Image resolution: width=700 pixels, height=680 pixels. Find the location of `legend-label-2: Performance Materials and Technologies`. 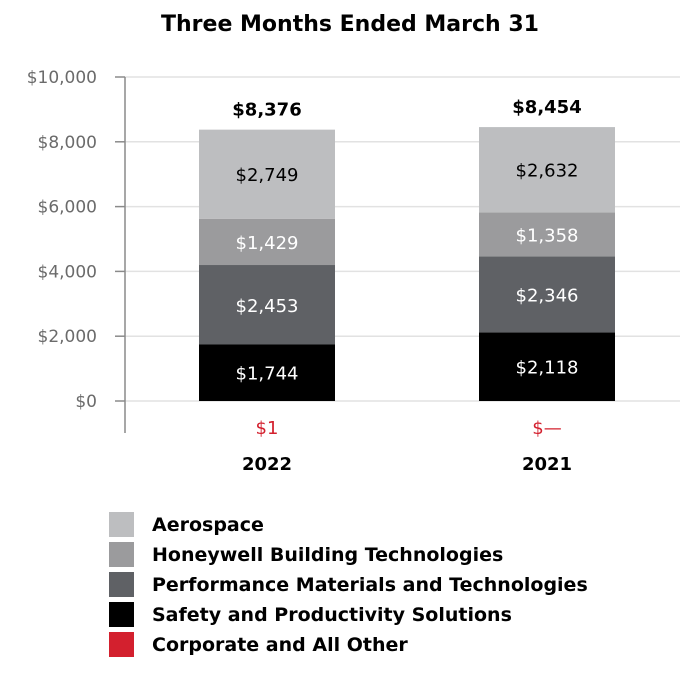

legend-label-2: Performance Materials and Technologies is located at coordinates (370, 585).